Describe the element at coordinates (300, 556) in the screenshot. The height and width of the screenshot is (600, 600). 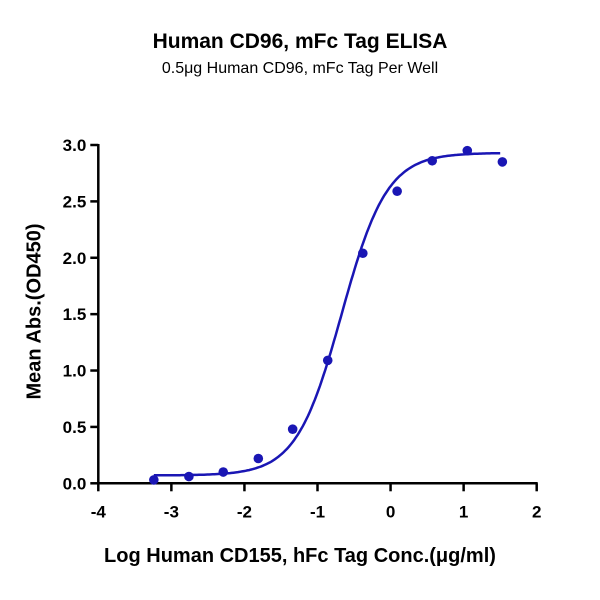
I see `x-axis-label: Log Human CD155, hFc Tag Conc.(μg/ml)` at that location.